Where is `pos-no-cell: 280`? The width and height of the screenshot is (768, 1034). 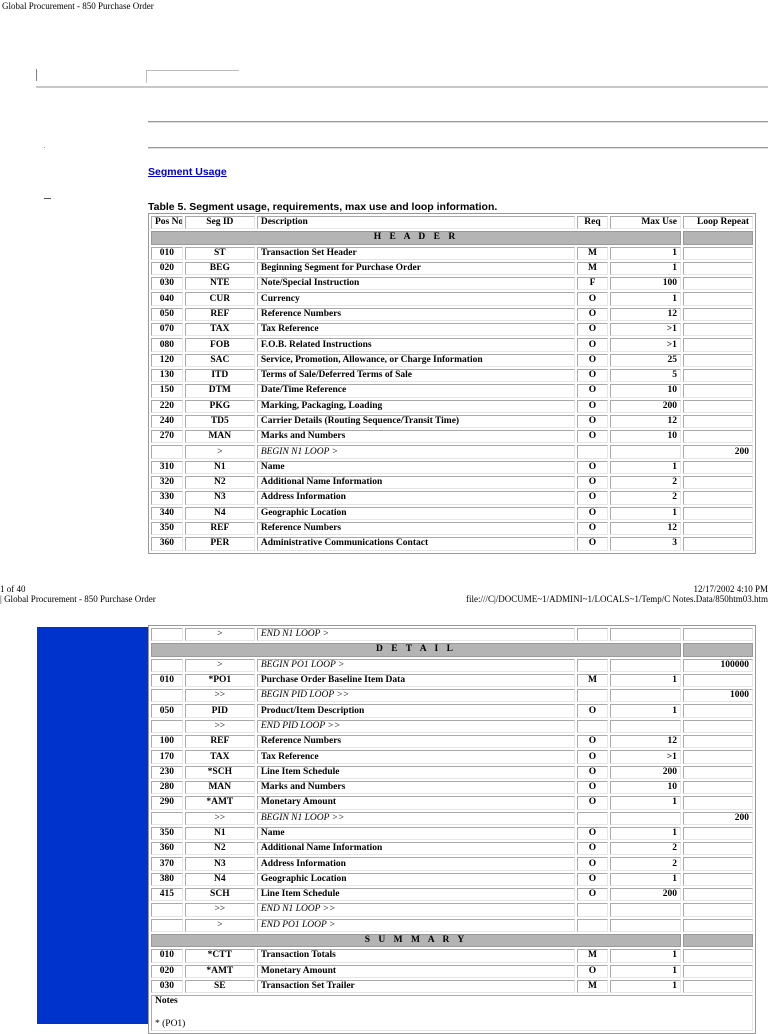 pos-no-cell: 280 is located at coordinates (167, 787).